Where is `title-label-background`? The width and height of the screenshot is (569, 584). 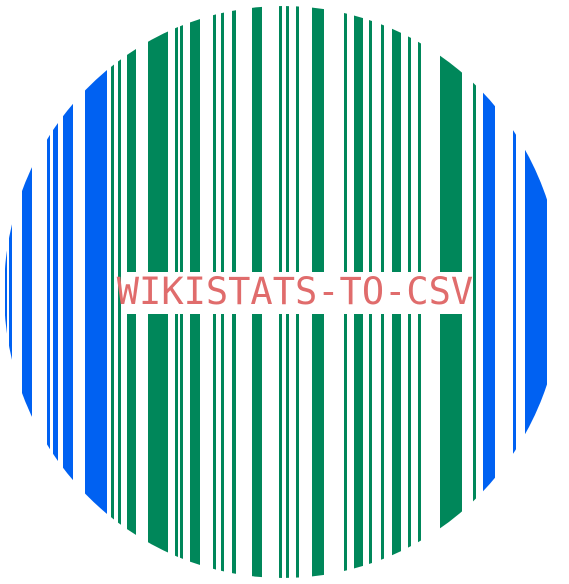 title-label-background is located at coordinates (295, 293).